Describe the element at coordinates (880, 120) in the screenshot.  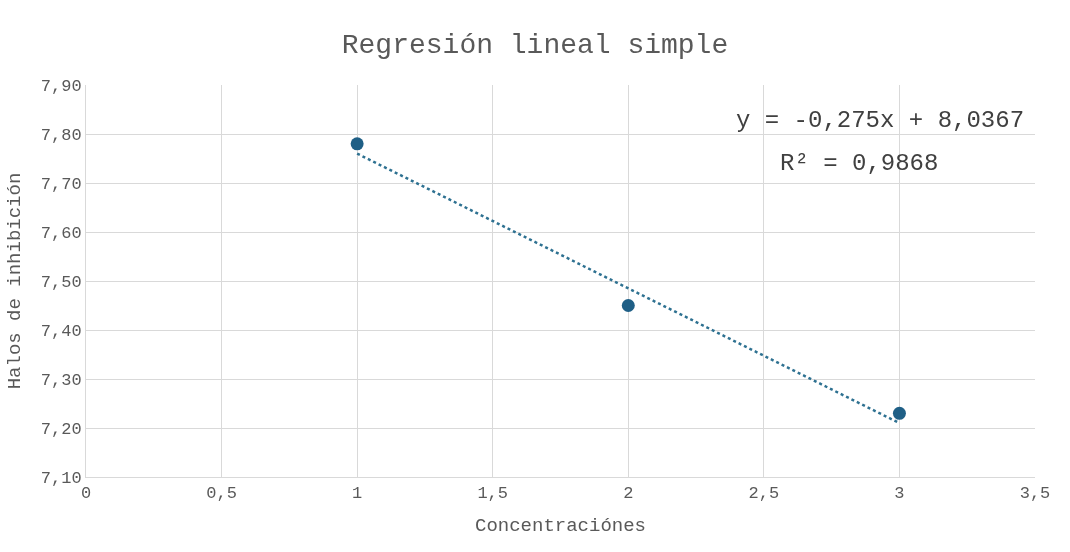
I see `annotation: y = -0,275x + 8,0367` at that location.